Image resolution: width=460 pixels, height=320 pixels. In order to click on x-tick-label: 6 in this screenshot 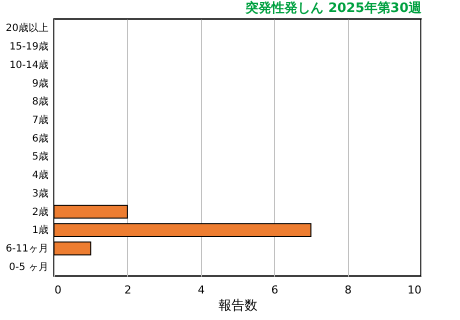, I will do `click(274, 290)`.